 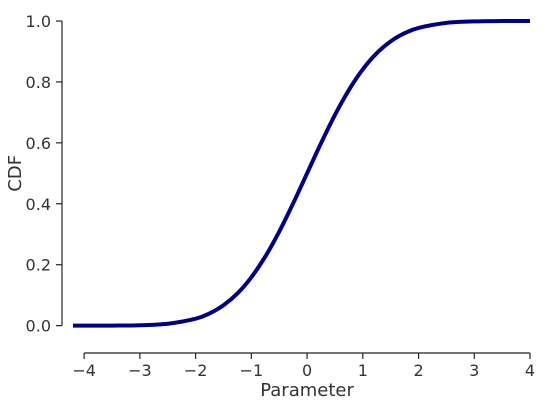 I want to click on x-axis-ticks: −4 −3 −2 −1 0 1 2 3 4, so click(x=303, y=366).